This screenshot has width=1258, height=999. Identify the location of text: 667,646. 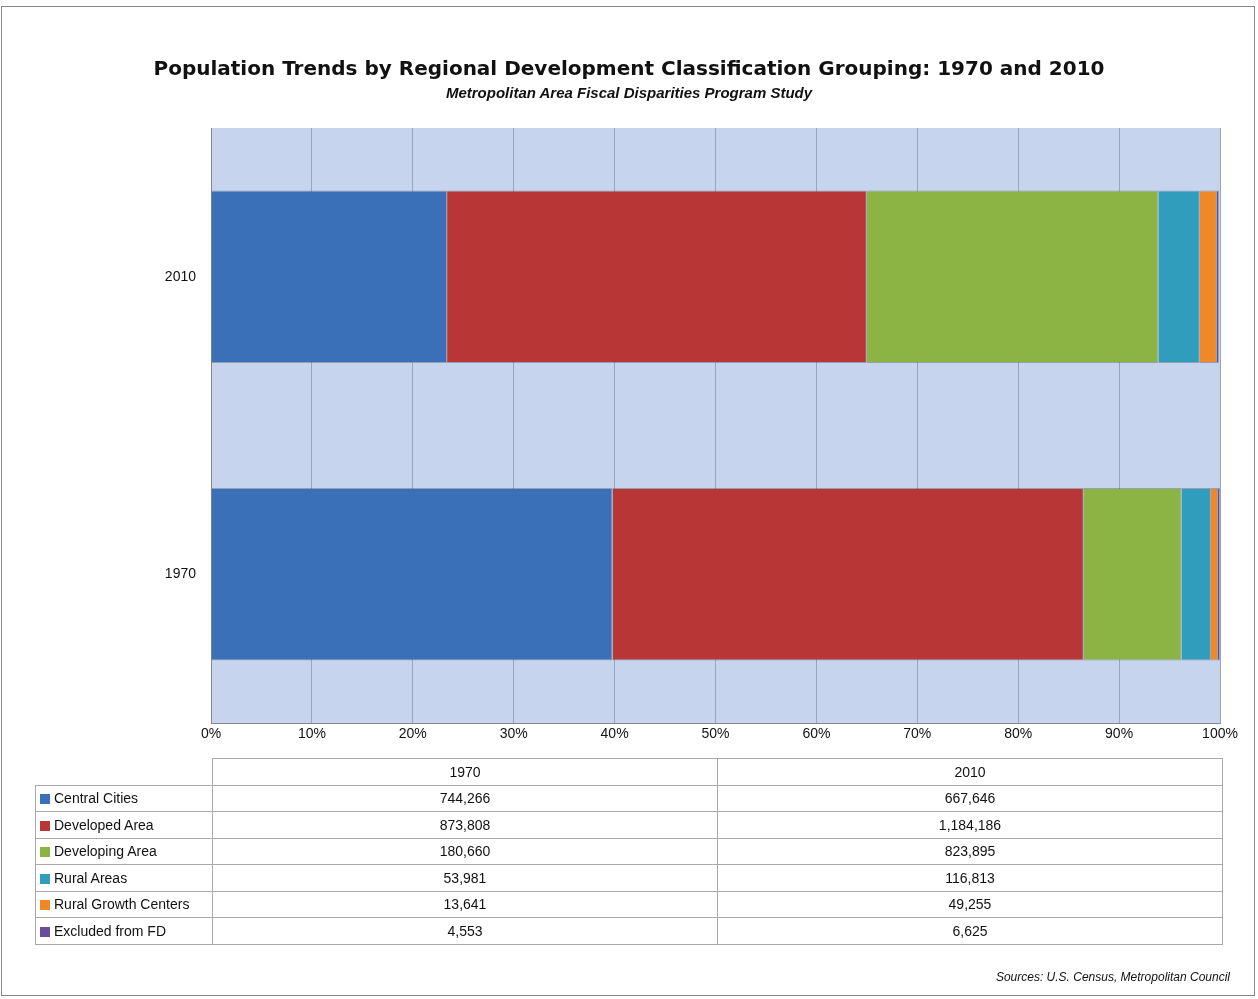
(970, 798).